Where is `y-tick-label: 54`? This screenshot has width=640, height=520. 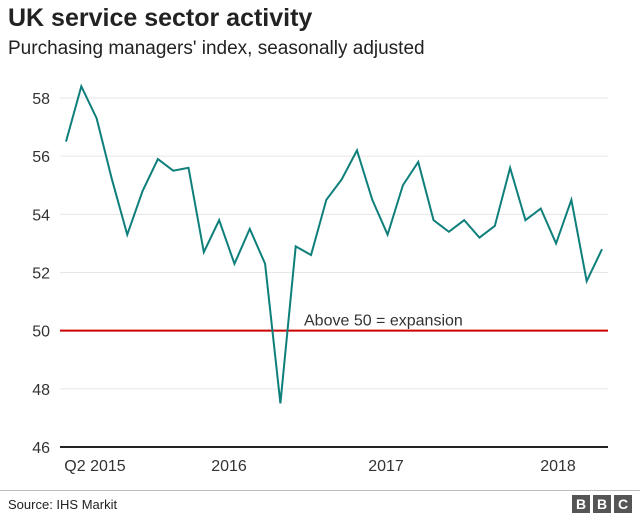
y-tick-label: 54 is located at coordinates (41, 215).